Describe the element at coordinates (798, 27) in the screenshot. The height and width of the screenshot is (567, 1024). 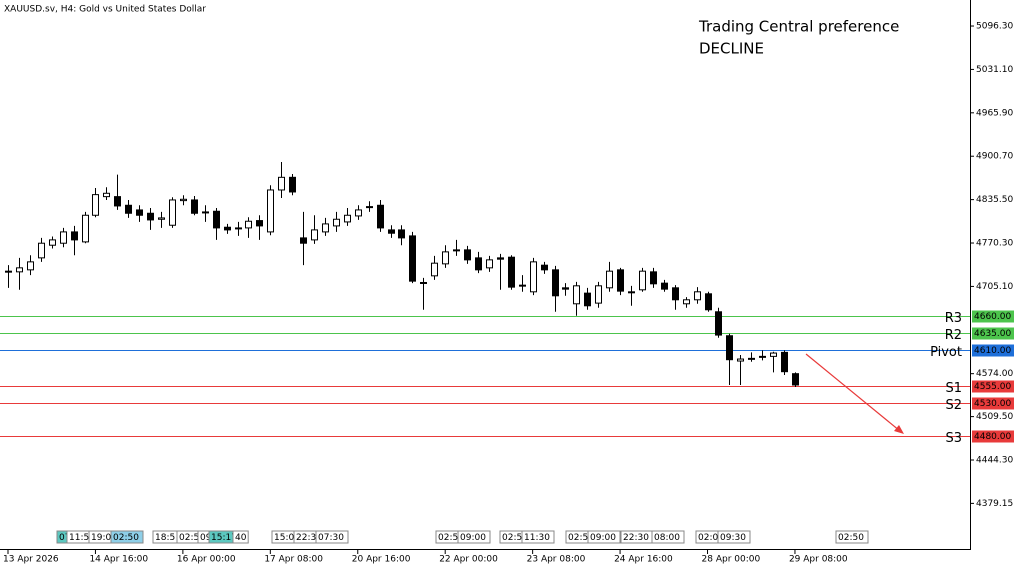
I see `annotation: Trading Central preference` at that location.